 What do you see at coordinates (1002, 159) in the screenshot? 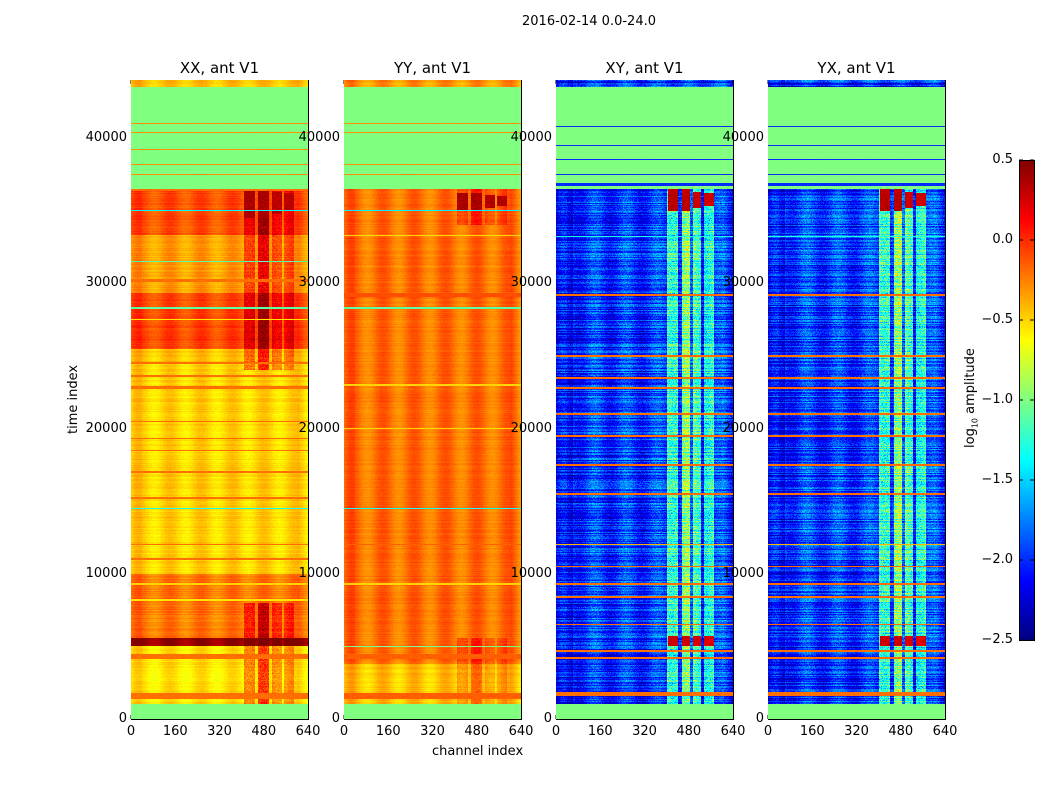
I see `colorbar-tick-label: 0.5` at bounding box center [1002, 159].